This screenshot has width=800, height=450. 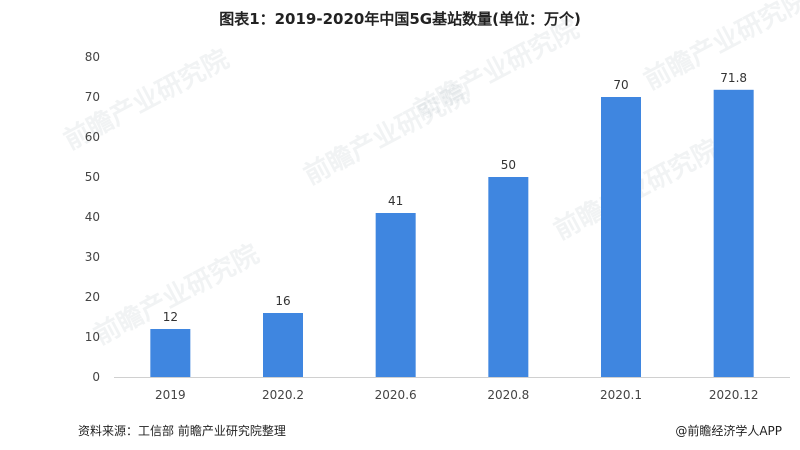 I want to click on y-tick-label: 20, so click(x=92, y=297).